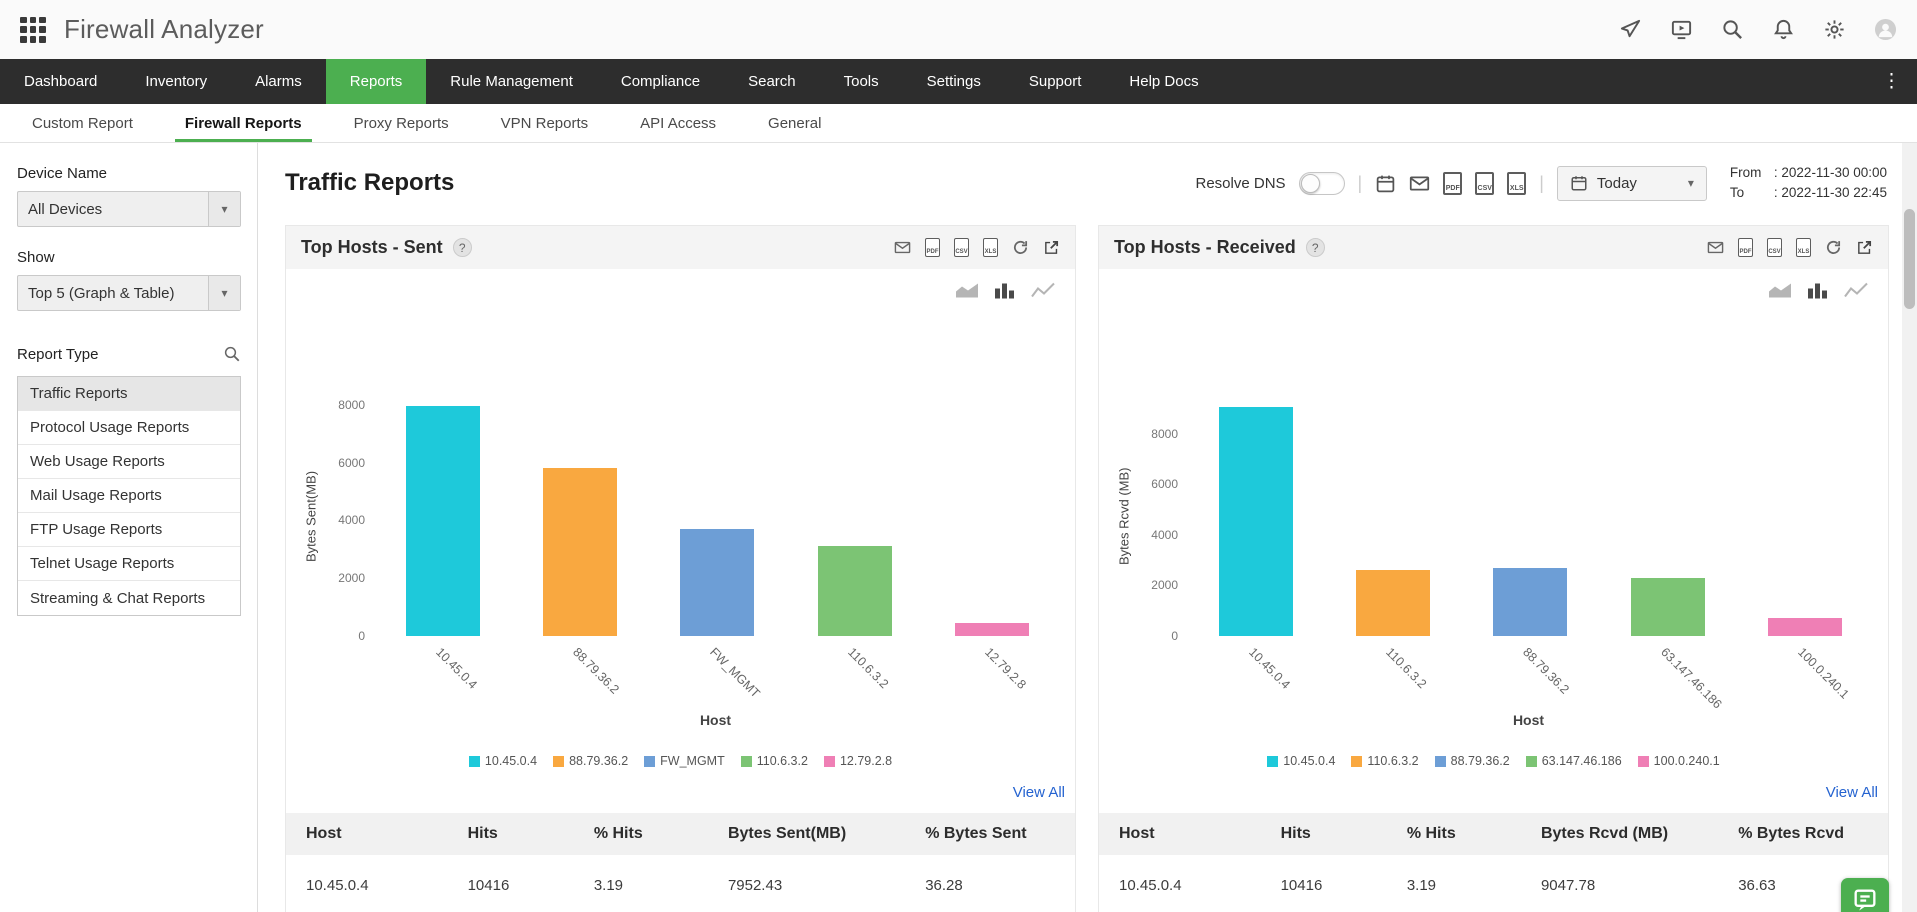 Image resolution: width=1917 pixels, height=912 pixels. Describe the element at coordinates (164, 29) in the screenshot. I see `app-title: Firewall Analyzer` at that location.